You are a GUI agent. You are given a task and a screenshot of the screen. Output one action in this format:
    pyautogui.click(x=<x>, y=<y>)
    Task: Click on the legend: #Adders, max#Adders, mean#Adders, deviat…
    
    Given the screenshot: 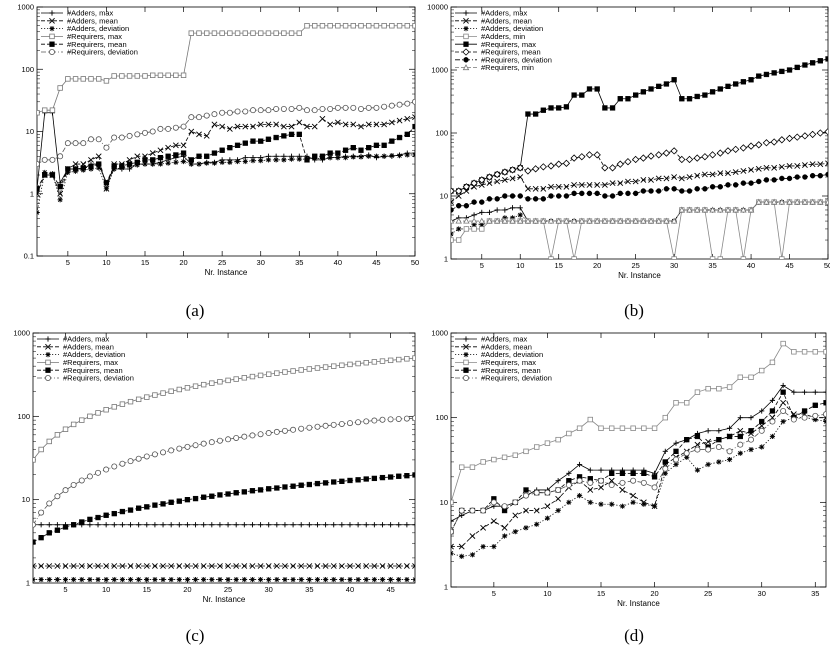 What is the action you would take?
    pyautogui.click(x=85, y=359)
    